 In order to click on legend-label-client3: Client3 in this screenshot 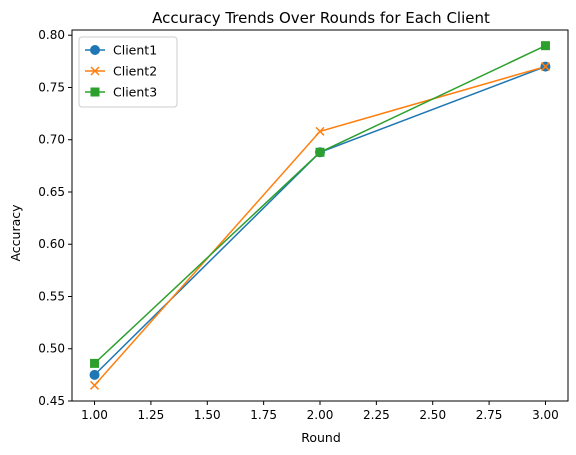, I will do `click(135, 92)`.